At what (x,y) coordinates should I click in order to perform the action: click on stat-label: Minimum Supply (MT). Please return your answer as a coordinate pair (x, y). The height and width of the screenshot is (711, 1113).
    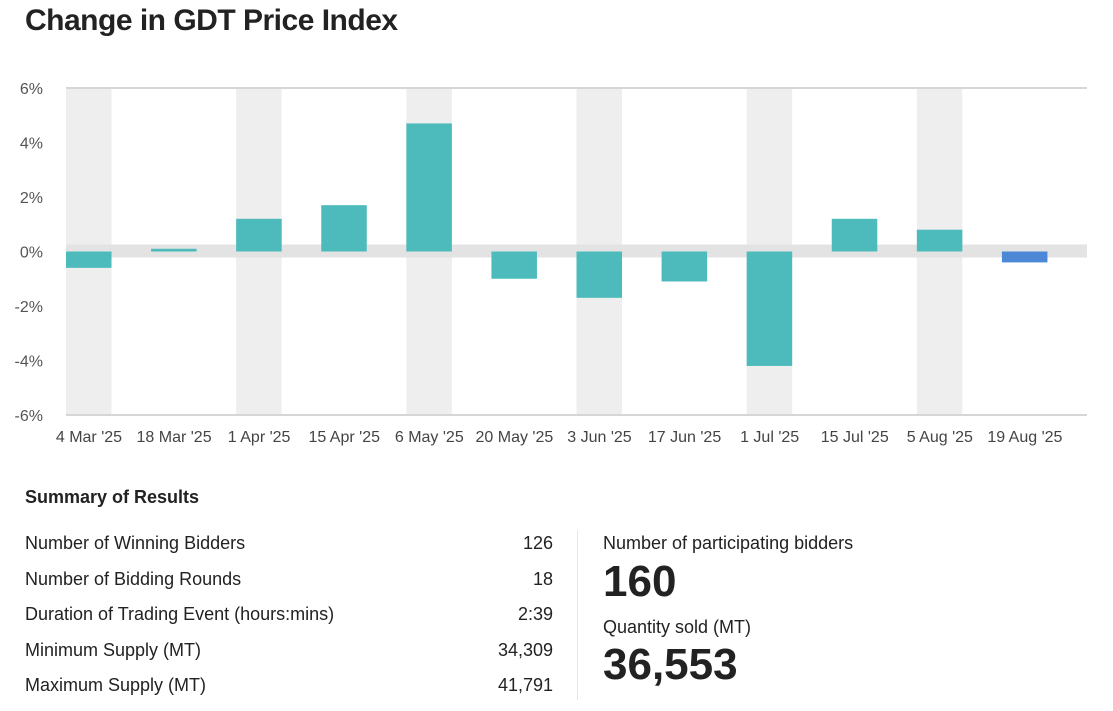
    Looking at the image, I should click on (113, 649).